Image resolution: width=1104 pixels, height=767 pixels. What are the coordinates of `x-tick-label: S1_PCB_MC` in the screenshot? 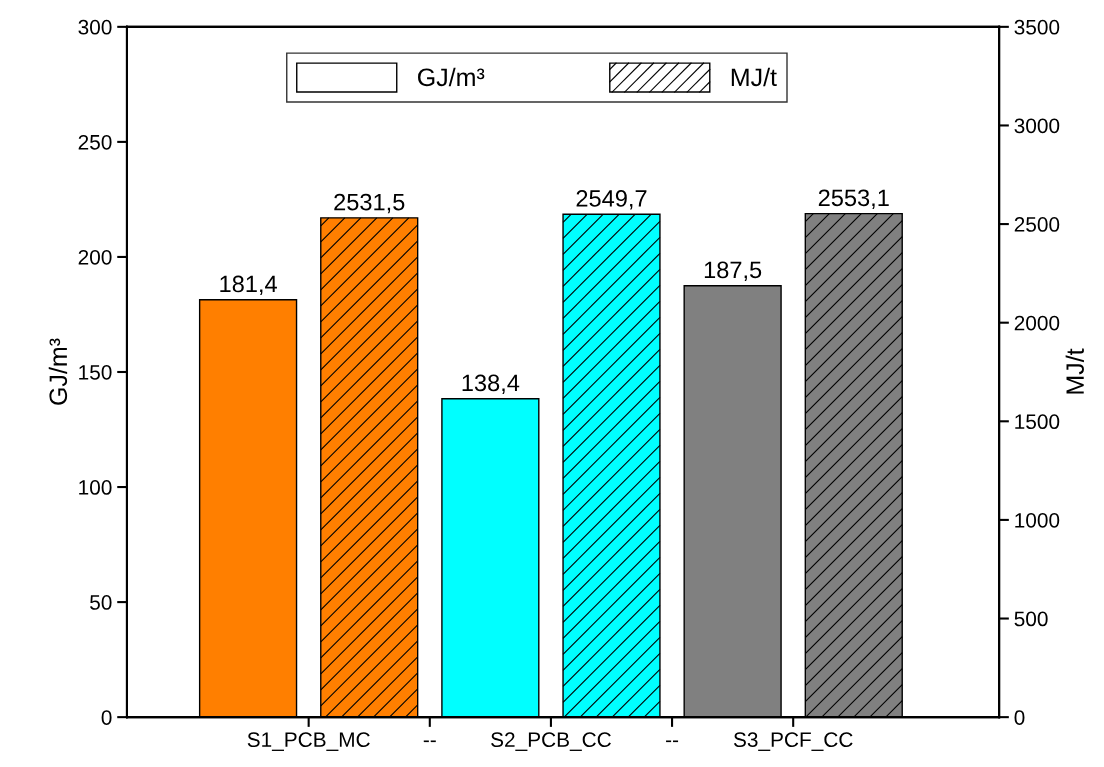 It's located at (308, 741).